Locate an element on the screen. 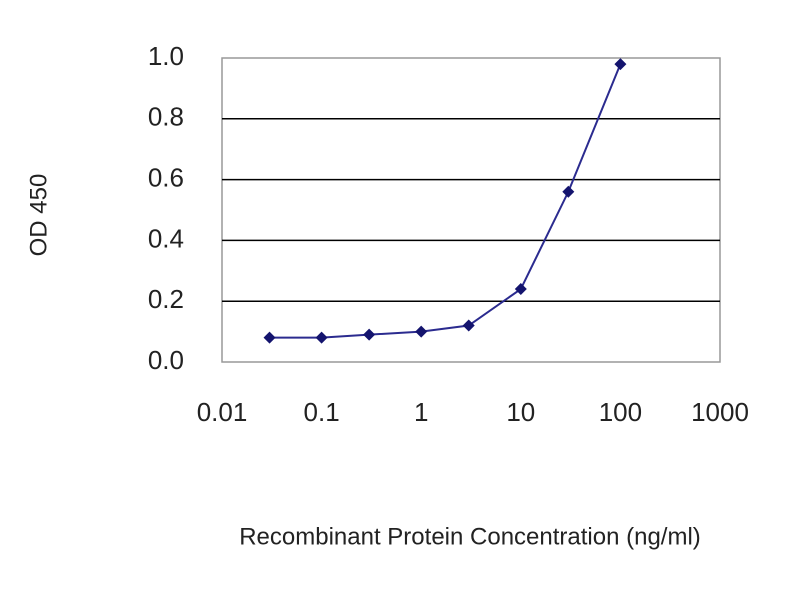  x-tick-label: 1000 is located at coordinates (720, 412).